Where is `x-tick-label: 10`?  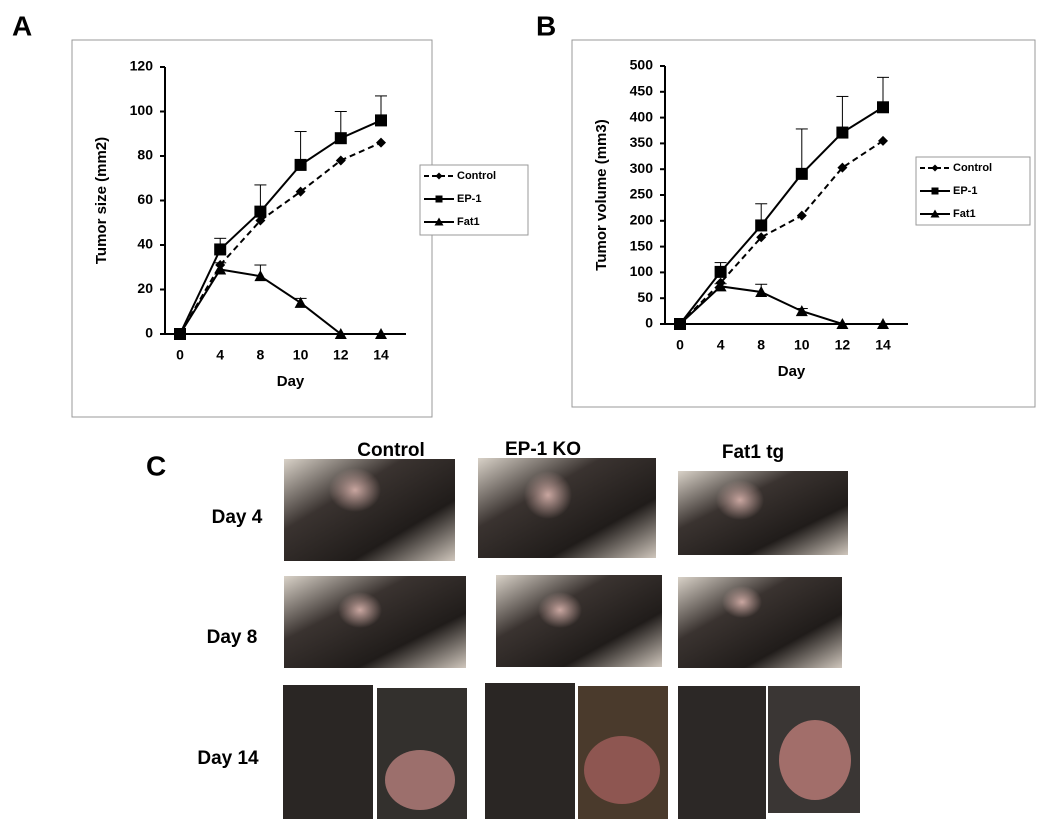
x-tick-label: 10 is located at coordinates (802, 345).